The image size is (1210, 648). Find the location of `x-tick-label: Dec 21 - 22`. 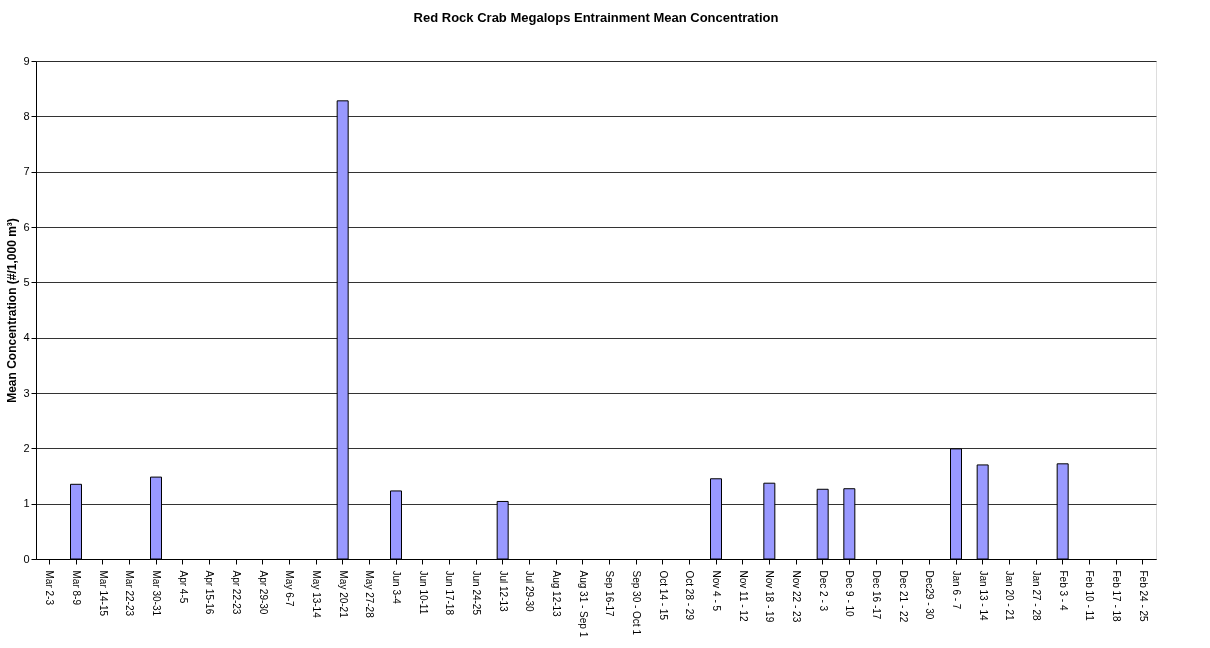

x-tick-label: Dec 21 - 22 is located at coordinates (903, 596).